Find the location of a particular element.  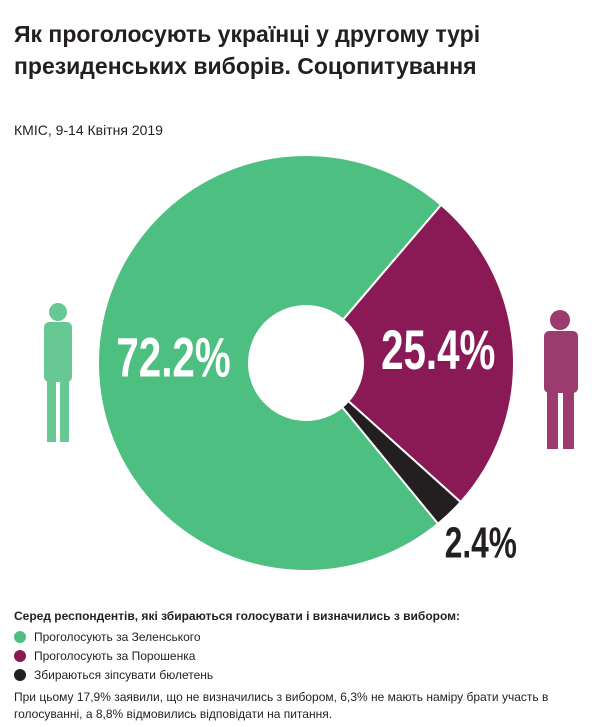

chart-subtitle: КМІС, 9-14 Квітня 2019 is located at coordinates (88, 130).